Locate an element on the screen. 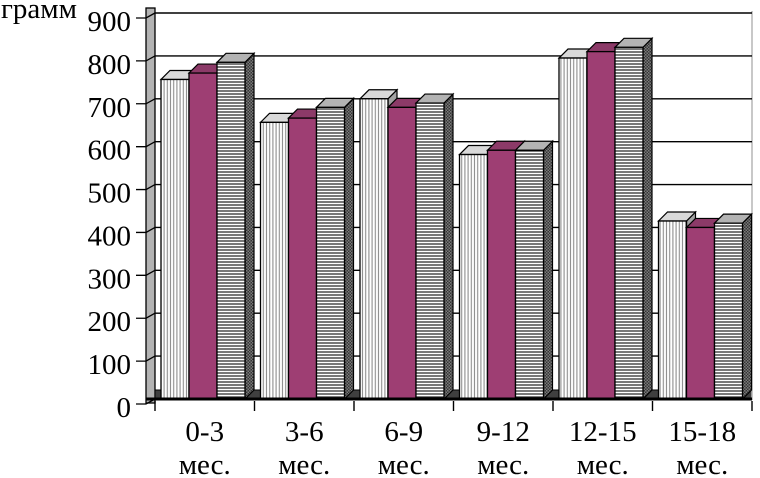 This screenshot has width=760, height=478. x-category-unit-0-3: мес. is located at coordinates (205, 463).